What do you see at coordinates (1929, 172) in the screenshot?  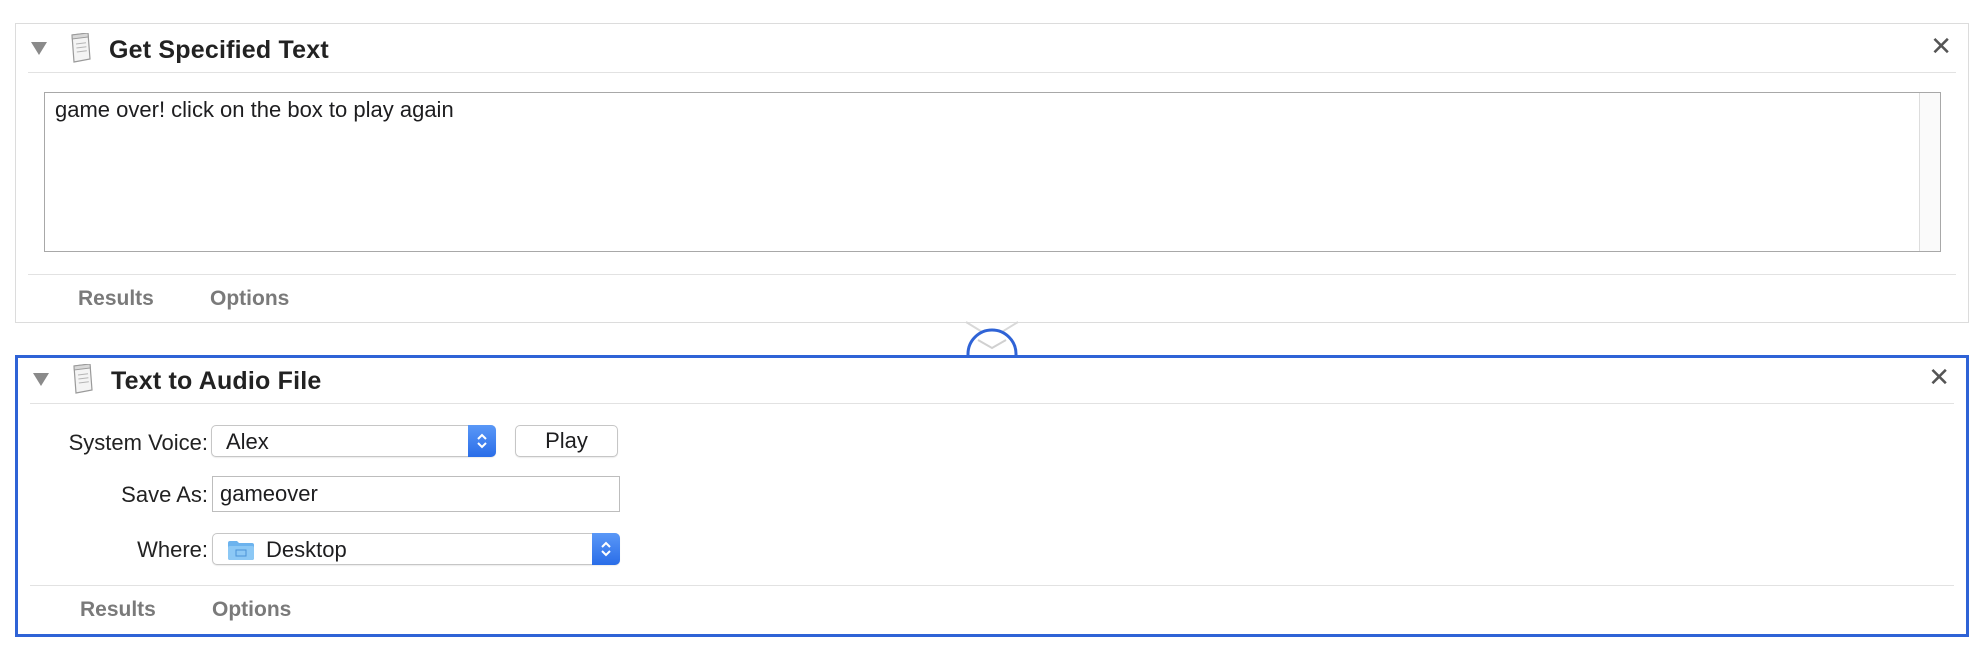 I see `vertical-scrollbar` at bounding box center [1929, 172].